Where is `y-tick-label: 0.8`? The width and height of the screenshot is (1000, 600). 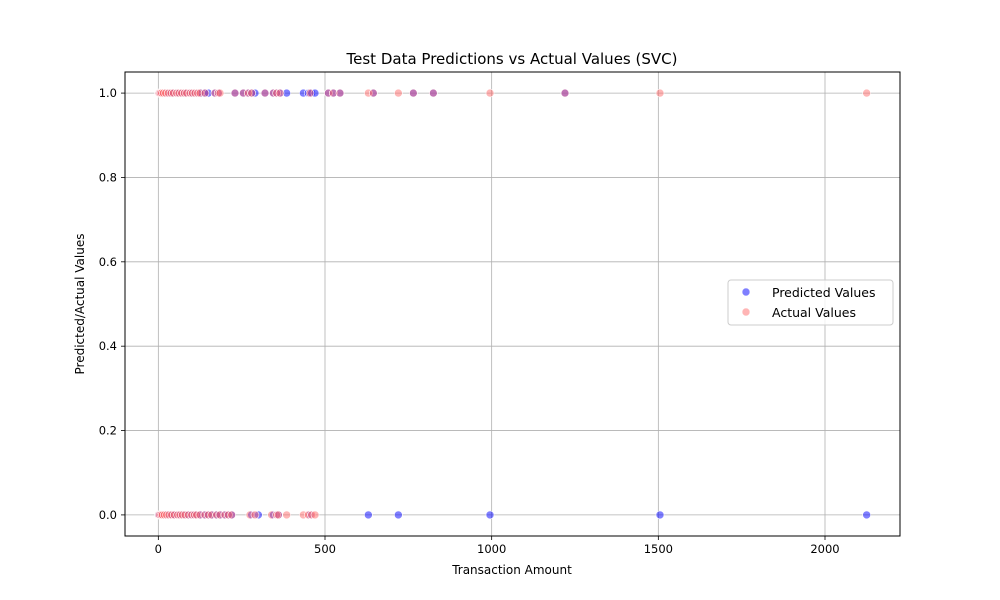 y-tick-label: 0.8 is located at coordinates (108, 177).